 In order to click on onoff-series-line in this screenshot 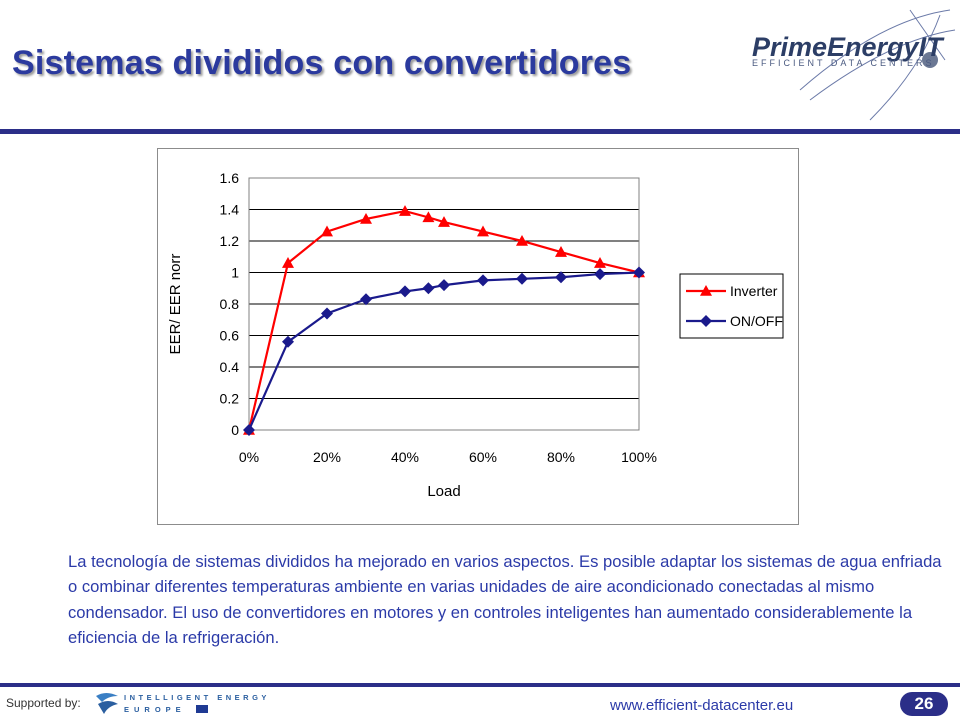, I will do `click(443, 351)`.